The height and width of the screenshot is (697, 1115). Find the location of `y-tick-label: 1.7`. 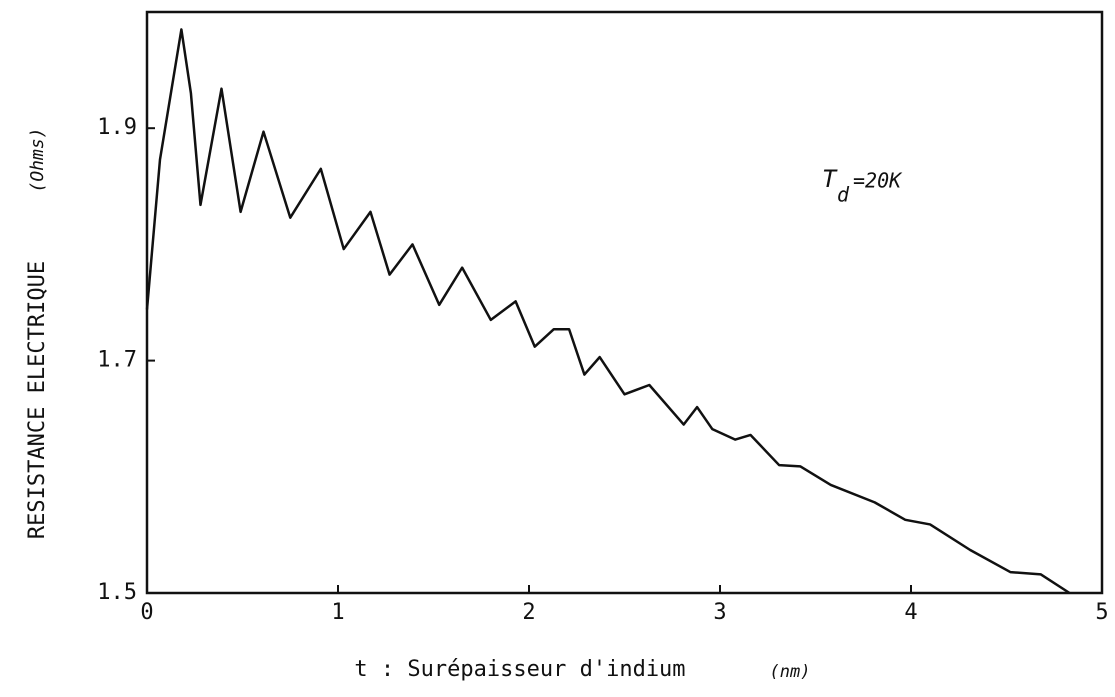

y-tick-label: 1.7 is located at coordinates (117, 360).